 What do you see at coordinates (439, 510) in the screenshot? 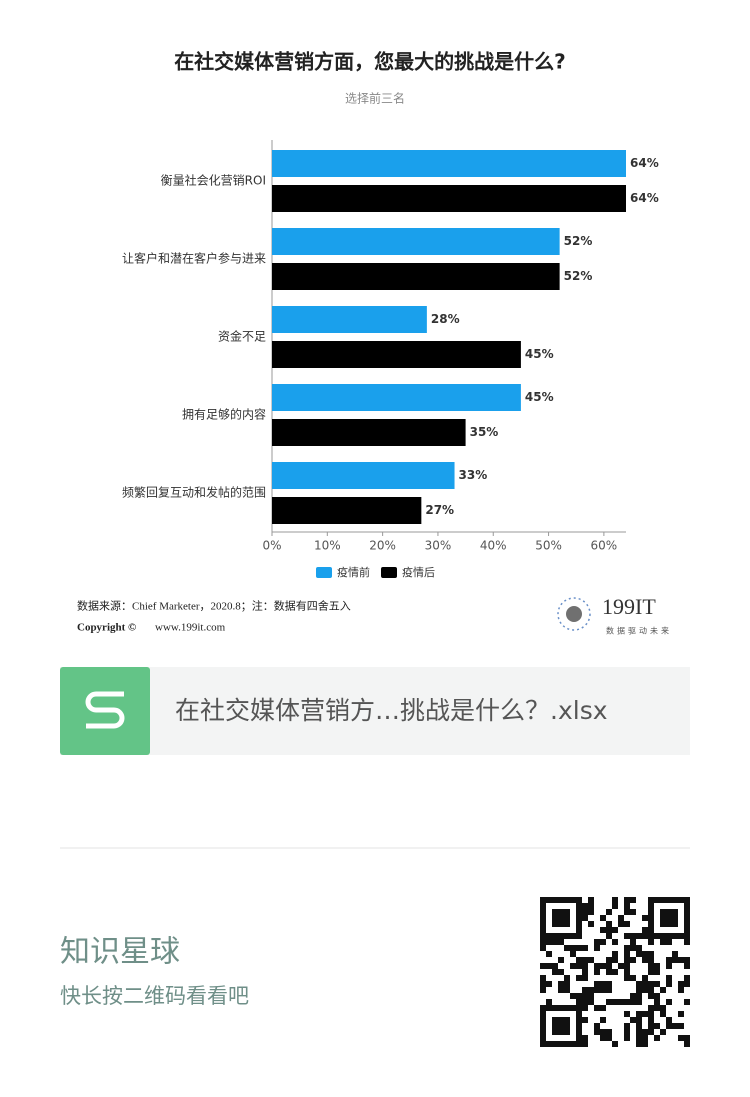
I see `value-label: 27%` at bounding box center [439, 510].